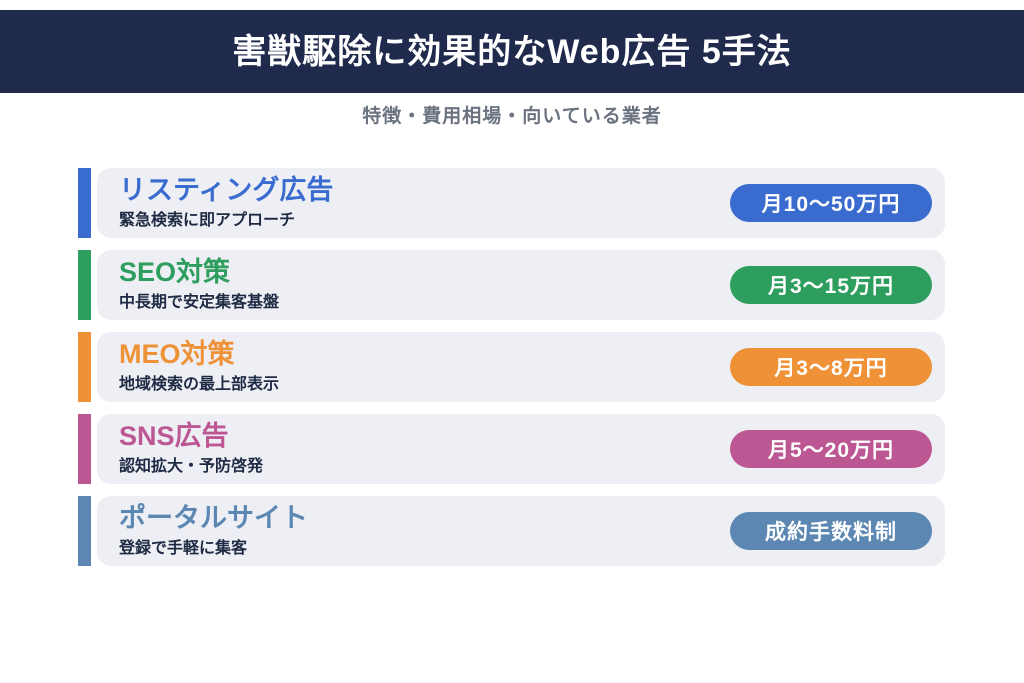 This screenshot has width=1024, height=683. I want to click on list-item-card: SNS広告 認知拡大・予防啓発 月5〜20万円, so click(521, 449).